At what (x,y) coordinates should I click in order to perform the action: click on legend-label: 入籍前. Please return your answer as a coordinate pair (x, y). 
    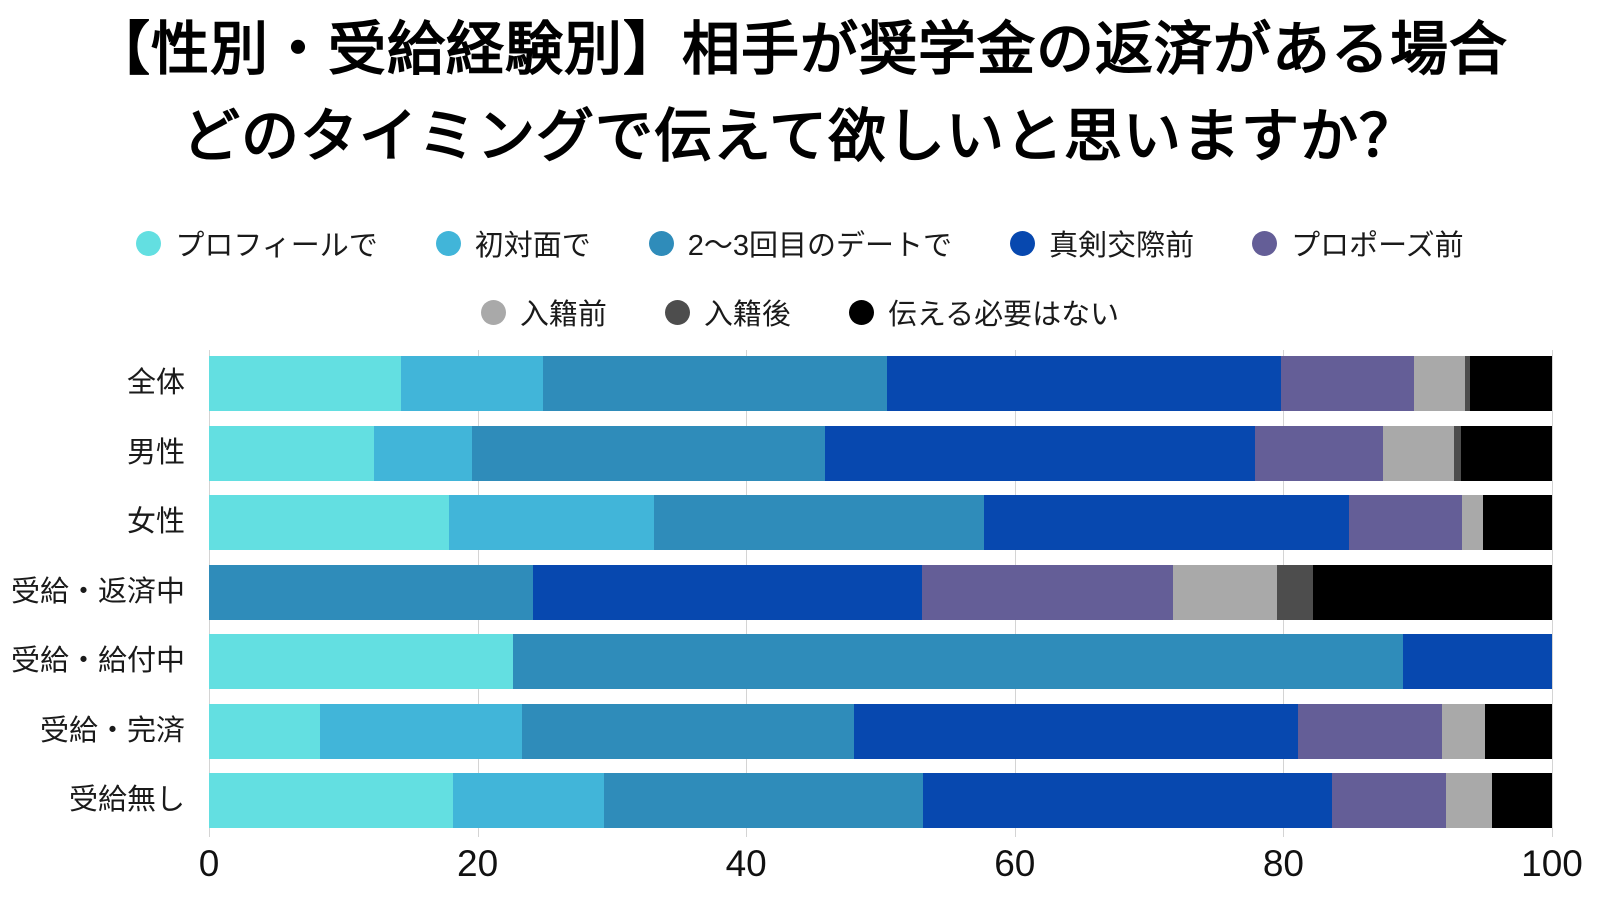
    Looking at the image, I should click on (563, 315).